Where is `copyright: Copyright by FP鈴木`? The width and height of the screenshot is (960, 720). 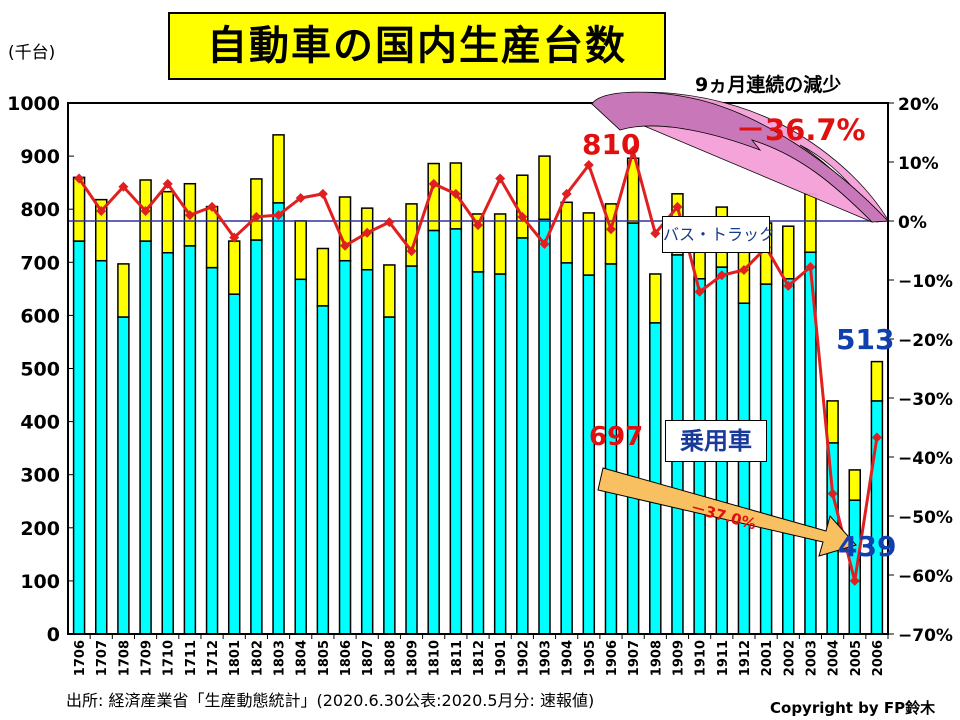 copyright: Copyright by FP鈴木 is located at coordinates (853, 708).